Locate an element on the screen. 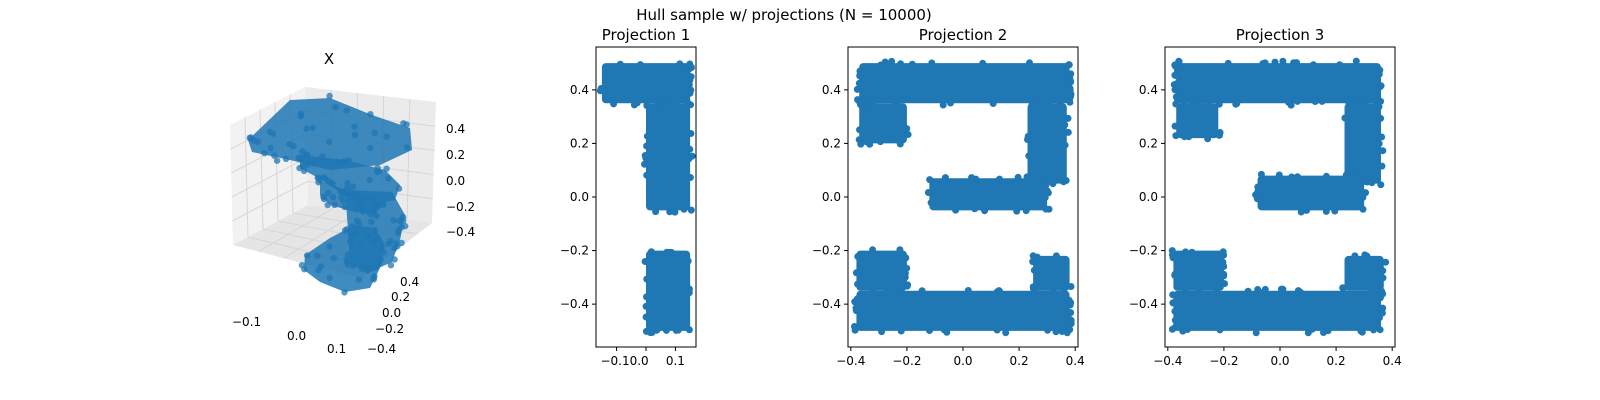 Image resolution: width=1600 pixels, height=400 pixels. y-tick-label: 0.0 is located at coordinates (579, 197).